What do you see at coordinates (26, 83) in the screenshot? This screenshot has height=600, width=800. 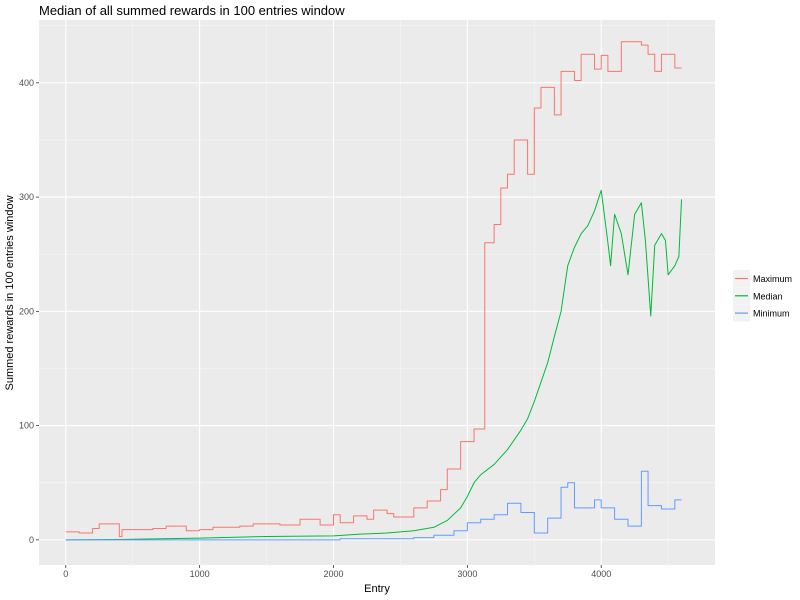 I see `y-tick-label: 400` at bounding box center [26, 83].